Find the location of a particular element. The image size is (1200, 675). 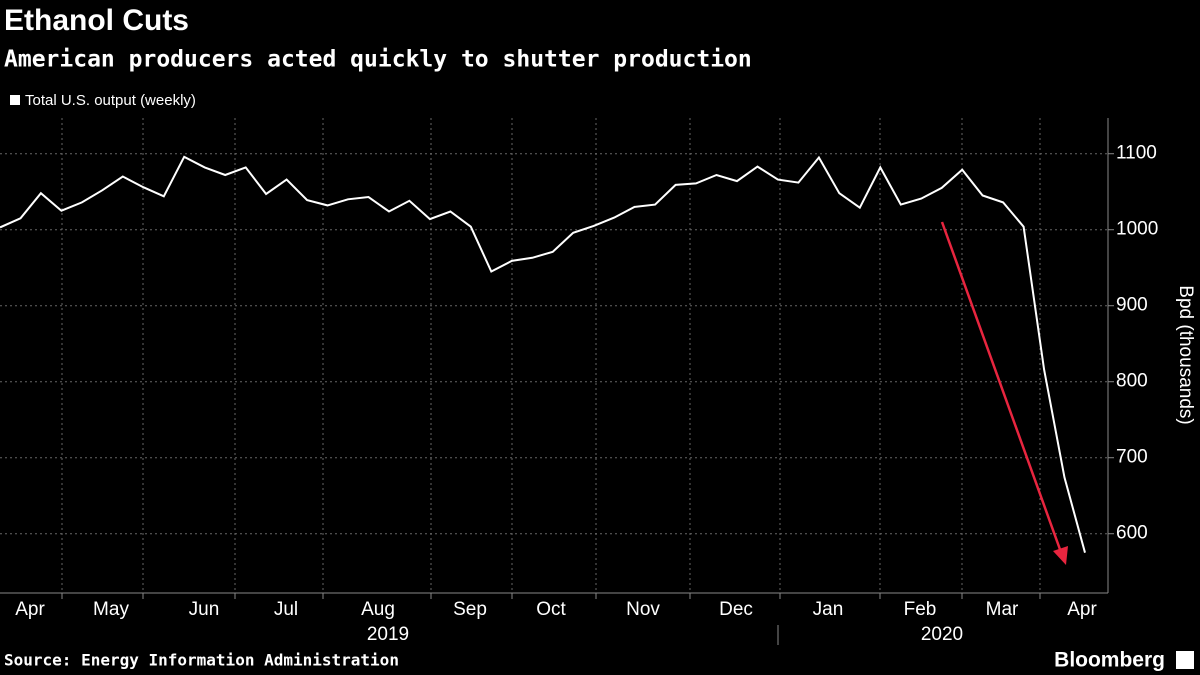

x-tick-label: Jul is located at coordinates (286, 609).